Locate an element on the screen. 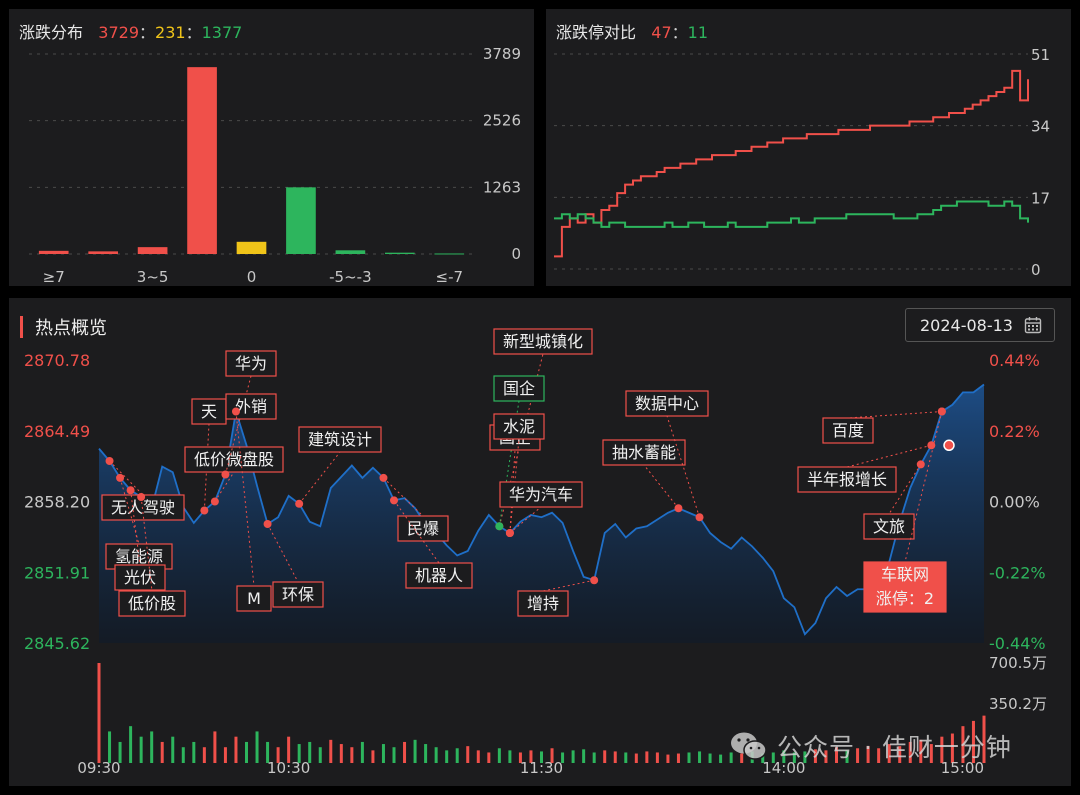 This screenshot has width=1080, height=795. bar-5~7 is located at coordinates (103, 252).